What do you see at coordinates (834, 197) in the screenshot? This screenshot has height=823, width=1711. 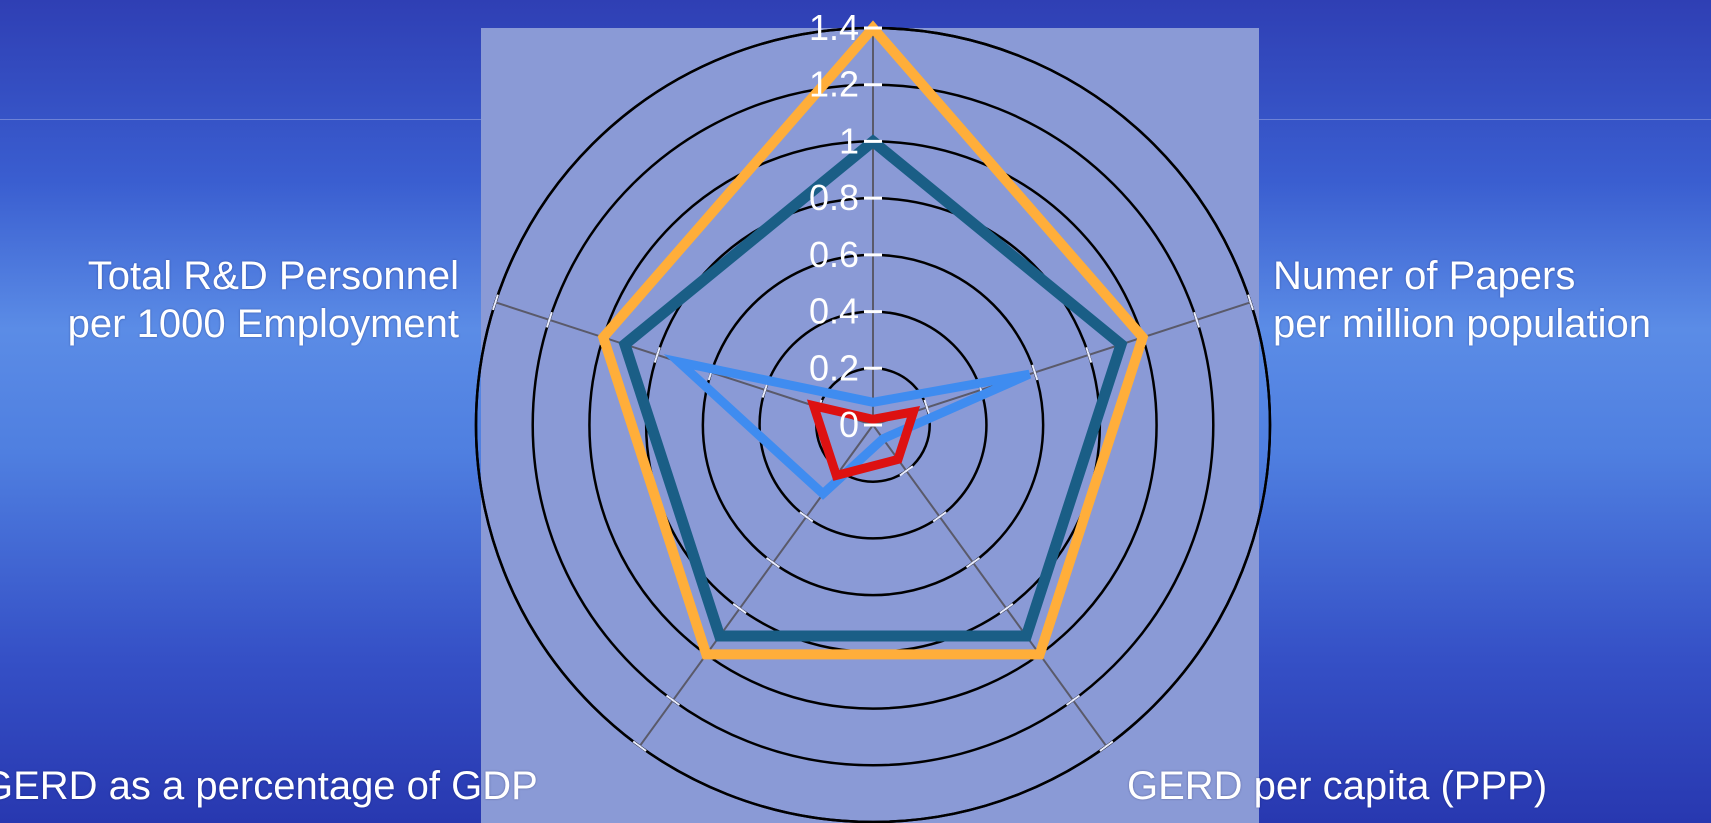 I see `radial-tick-label: 0.8` at bounding box center [834, 197].